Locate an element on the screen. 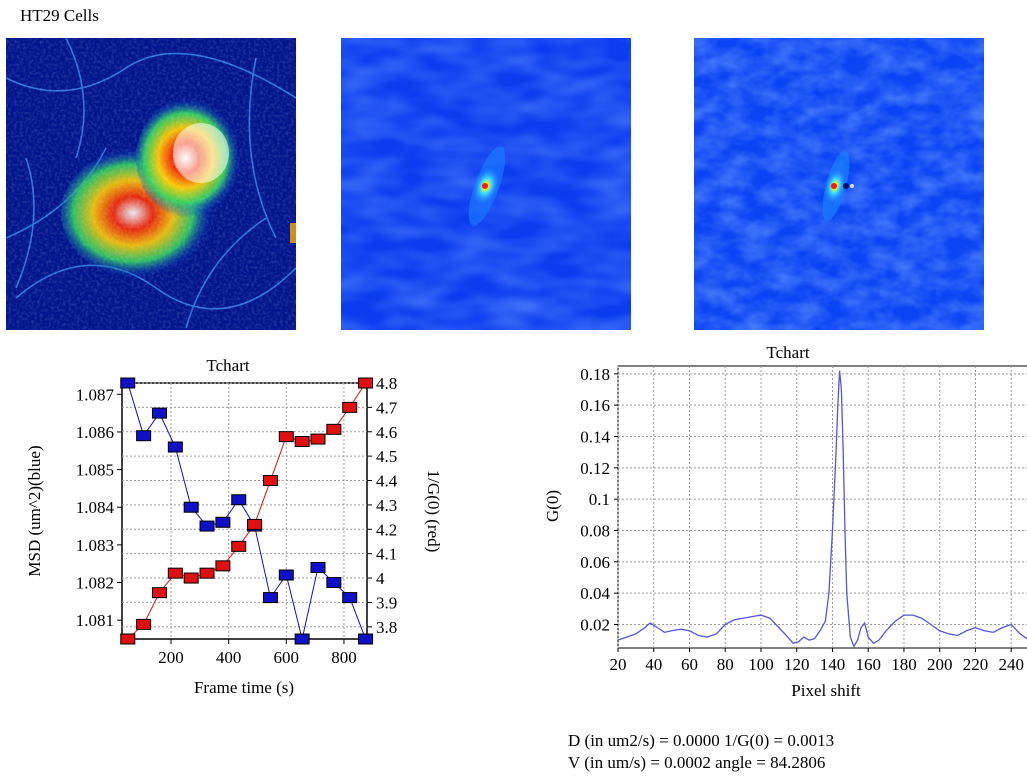 The width and height of the screenshot is (1027, 776). msd-y-tick-label: 1.084 is located at coordinates (95, 507).